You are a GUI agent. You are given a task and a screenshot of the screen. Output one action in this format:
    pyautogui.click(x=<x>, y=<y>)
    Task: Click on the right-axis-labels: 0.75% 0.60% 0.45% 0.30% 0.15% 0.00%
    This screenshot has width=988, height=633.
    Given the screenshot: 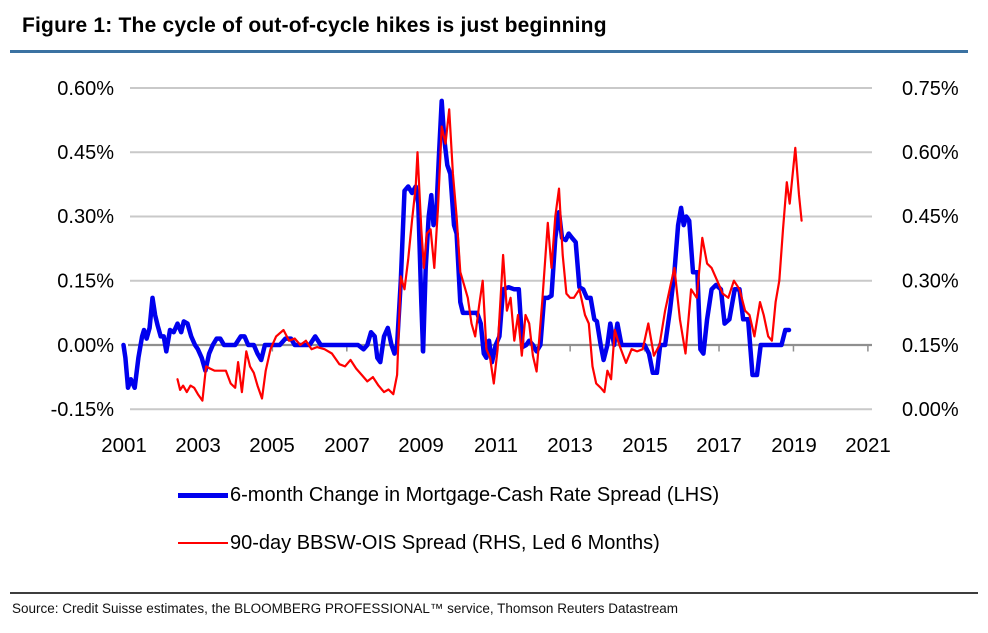 What is the action you would take?
    pyautogui.click(x=930, y=249)
    